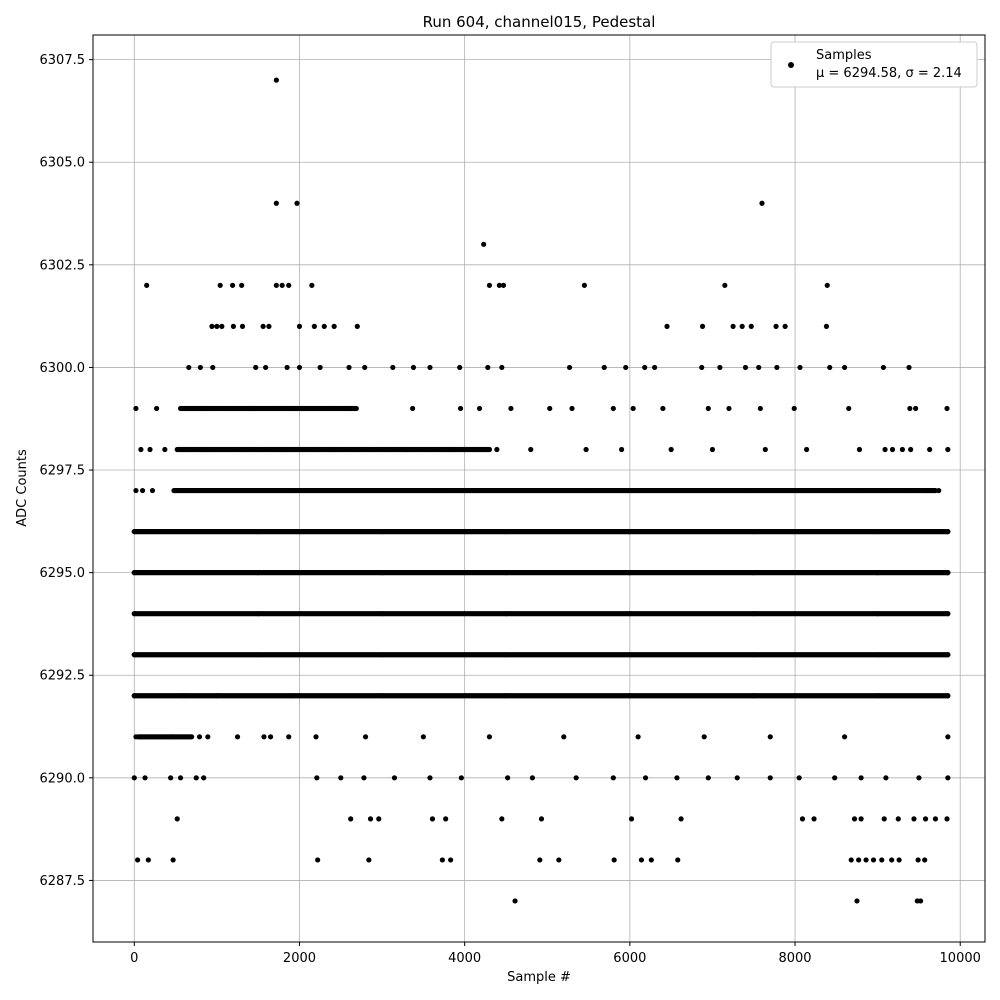 Image resolution: width=1000 pixels, height=1000 pixels. What do you see at coordinates (464, 958) in the screenshot?
I see `x-tick-label: 4000` at bounding box center [464, 958].